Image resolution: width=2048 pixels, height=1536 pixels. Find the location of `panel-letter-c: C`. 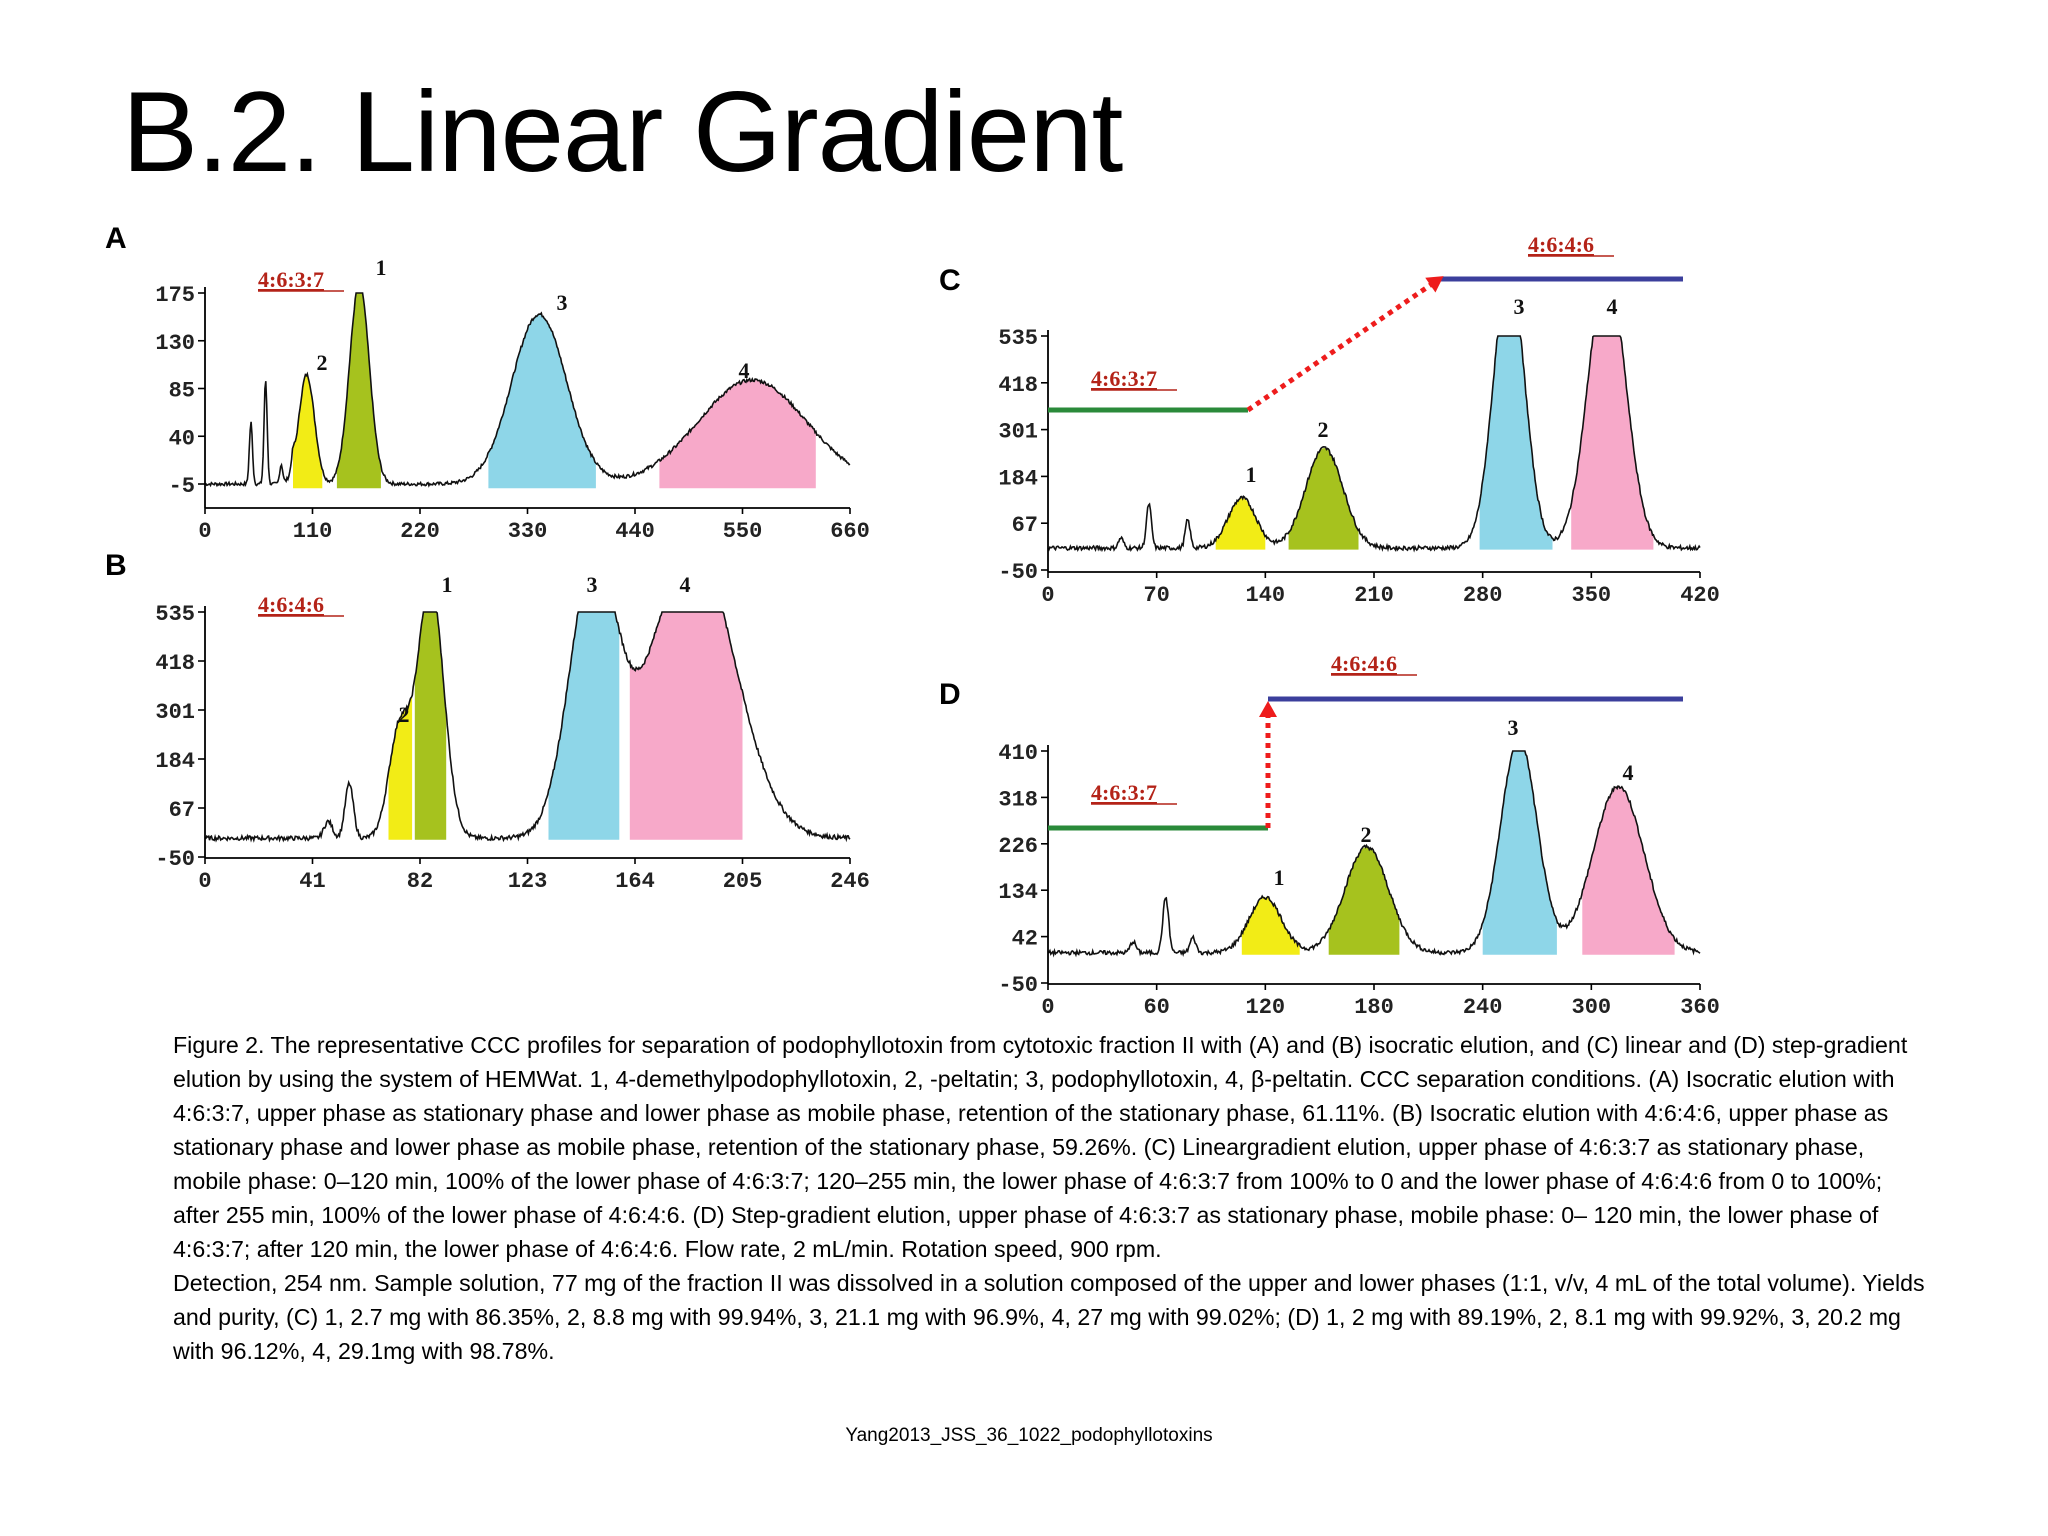

panel-letter-c: C is located at coordinates (950, 280).